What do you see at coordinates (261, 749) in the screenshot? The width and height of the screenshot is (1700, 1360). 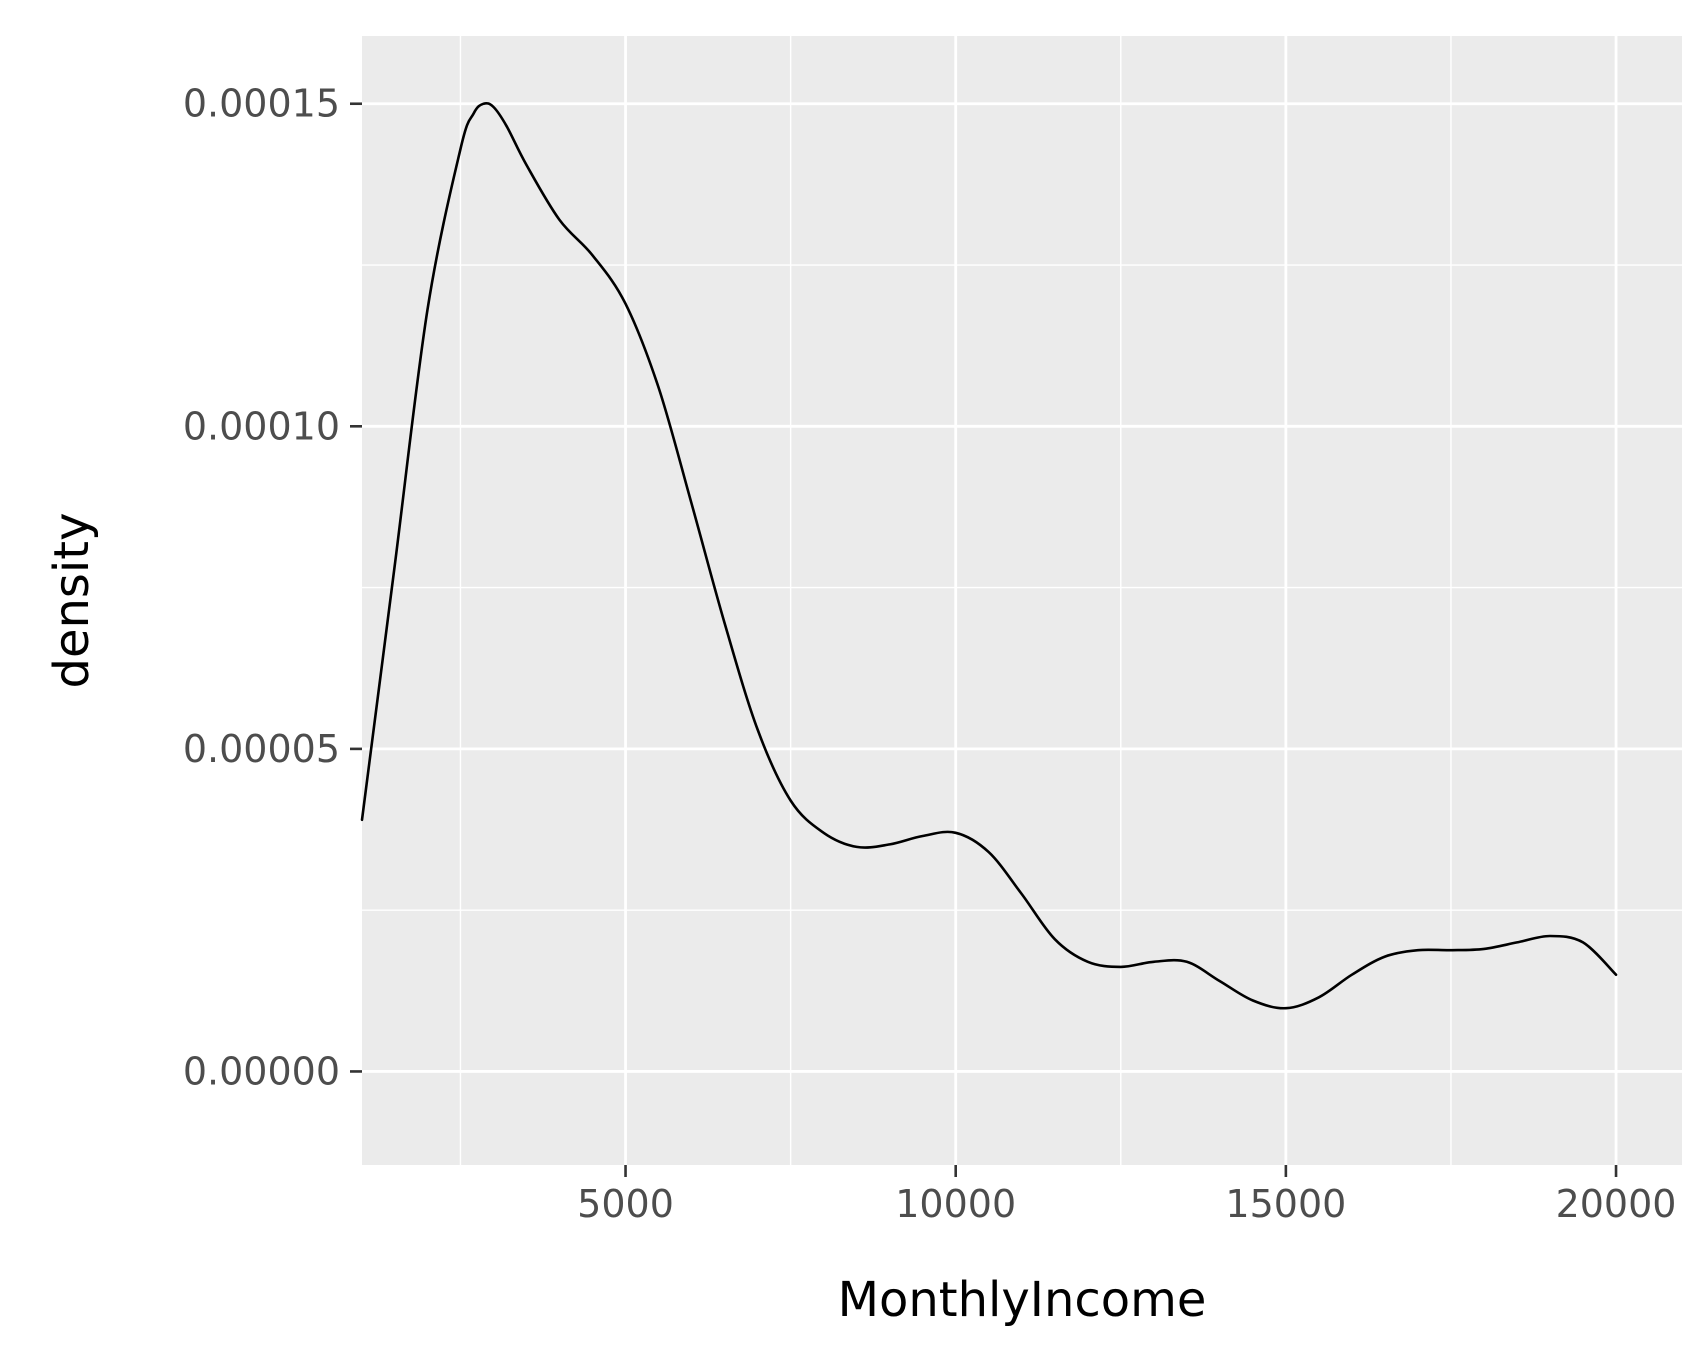 I see `y-tick-label: 0.00005` at bounding box center [261, 749].